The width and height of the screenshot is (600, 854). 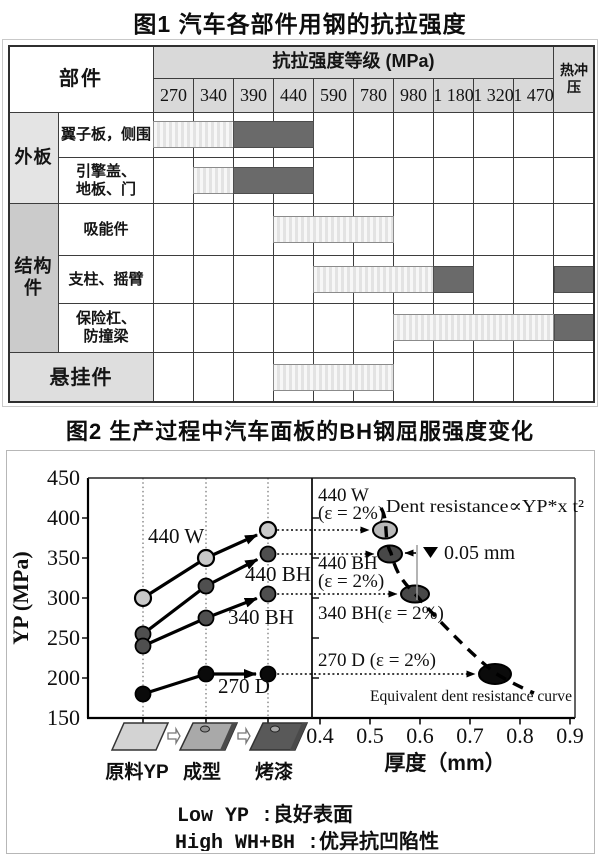 I want to click on hot-stamping-header: 热冲压, so click(x=574, y=79).